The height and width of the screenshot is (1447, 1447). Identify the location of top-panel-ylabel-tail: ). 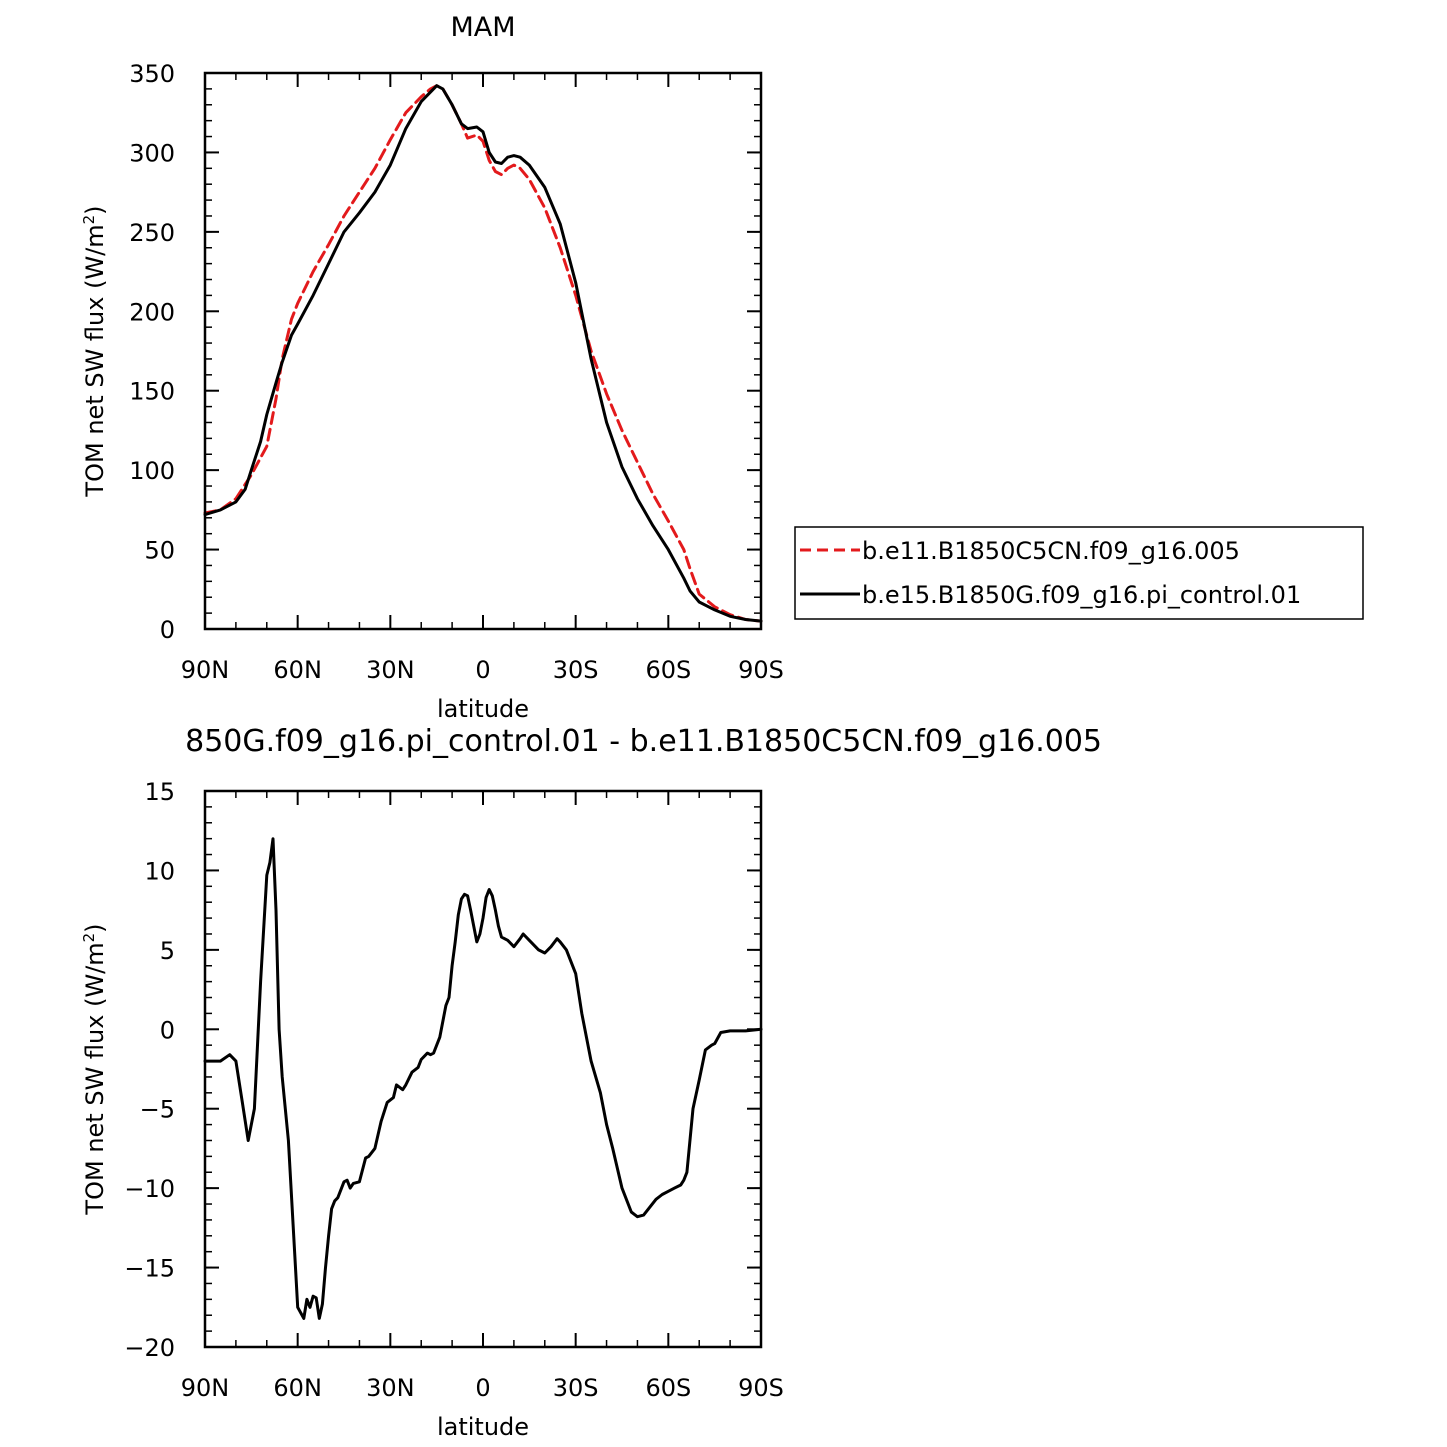
(95, 209).